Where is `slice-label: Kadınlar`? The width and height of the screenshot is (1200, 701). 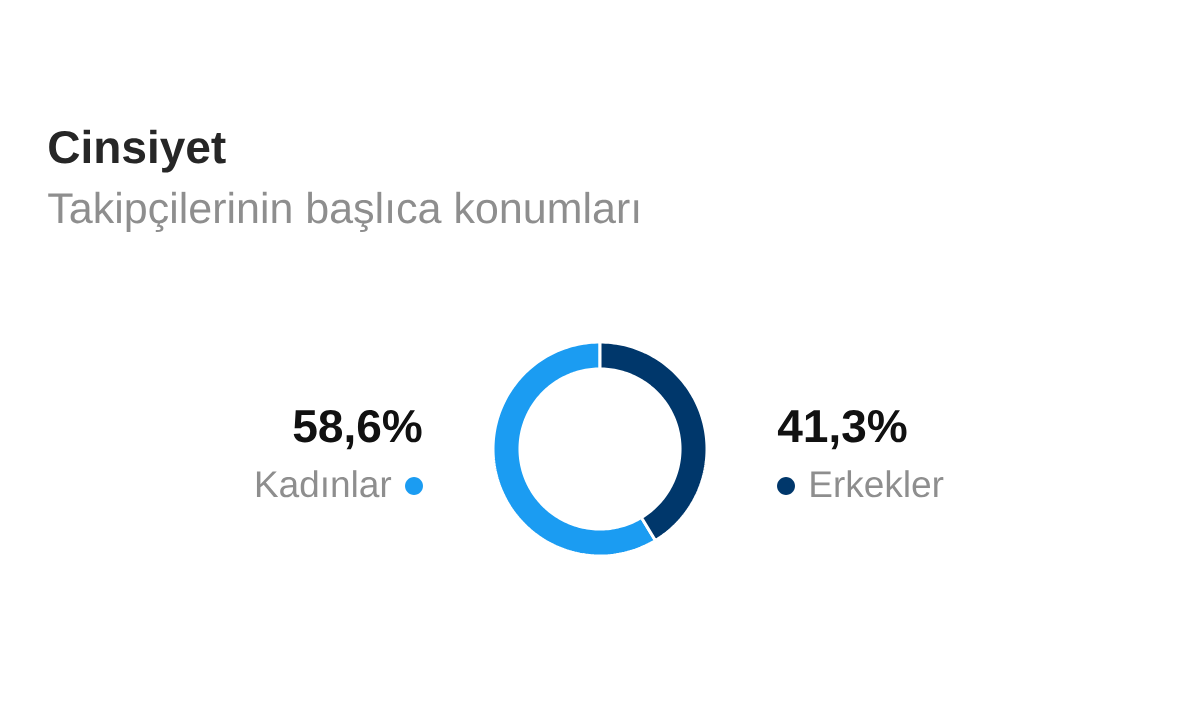 slice-label: Kadınlar is located at coordinates (324, 484).